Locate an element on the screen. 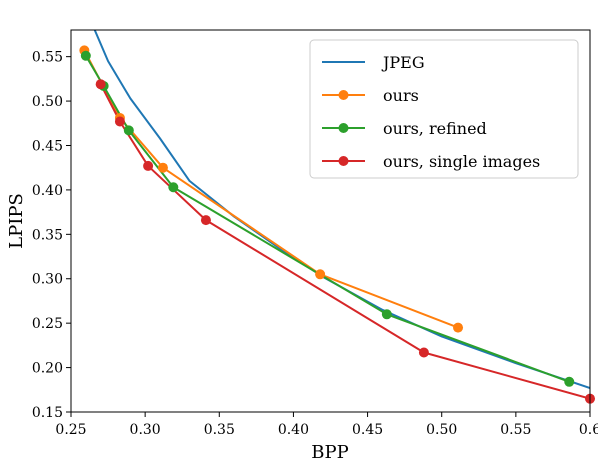  y-tick-label: 0.55 is located at coordinates (47, 58).